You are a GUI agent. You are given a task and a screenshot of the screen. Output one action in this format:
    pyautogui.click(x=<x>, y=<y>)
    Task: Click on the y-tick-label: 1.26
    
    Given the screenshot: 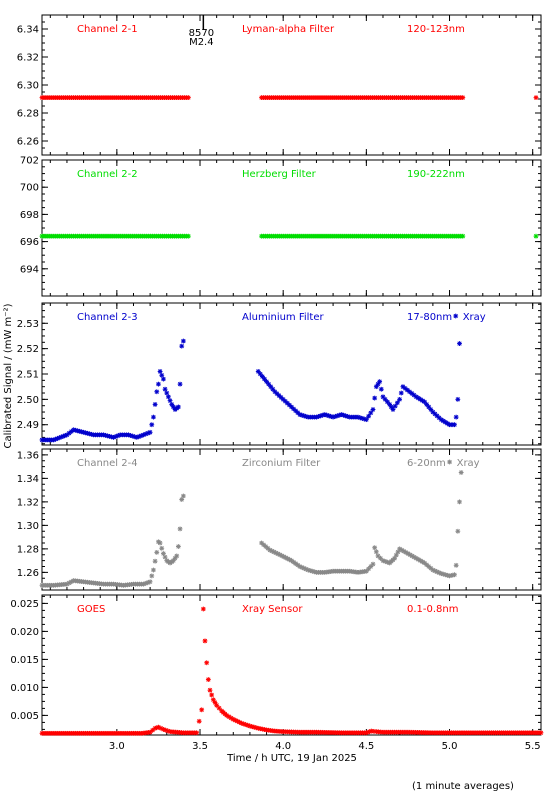 What is the action you would take?
    pyautogui.click(x=28, y=573)
    